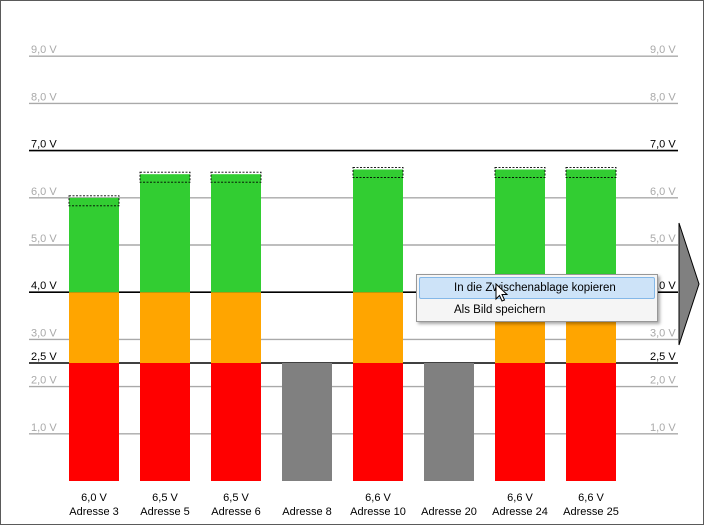  I want to click on y-tick-label-left: 1,0 V, so click(44, 428).